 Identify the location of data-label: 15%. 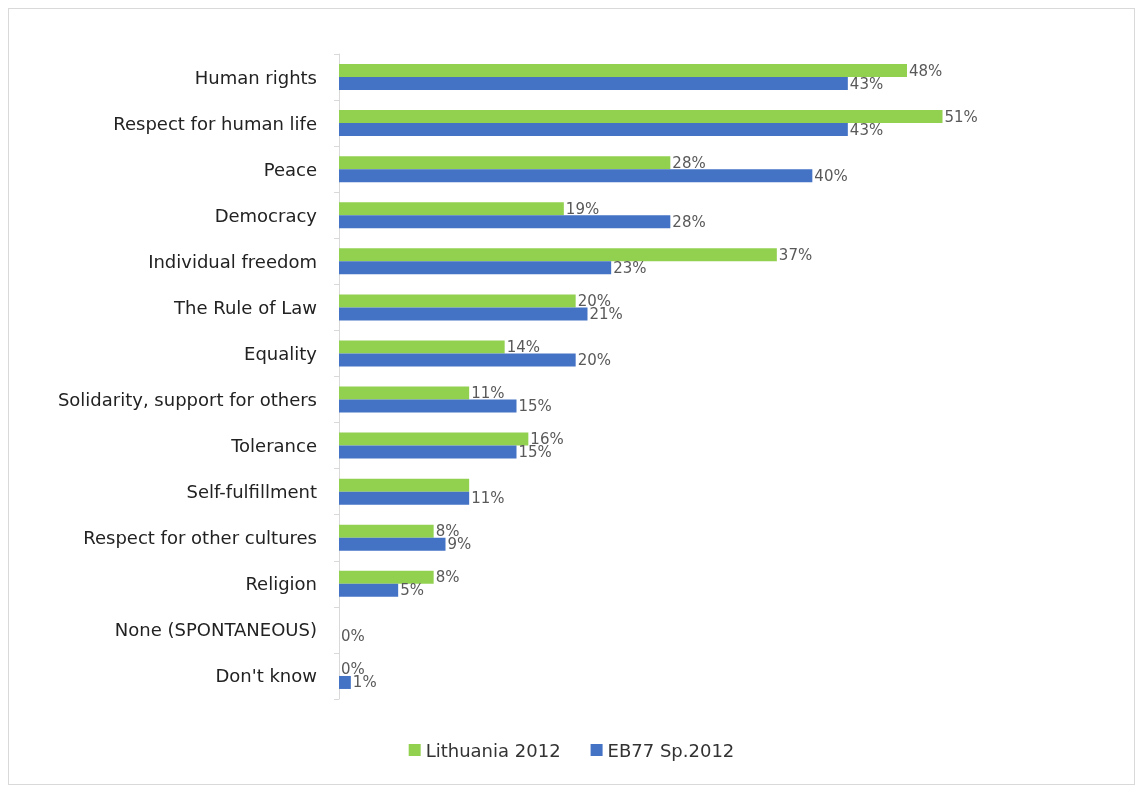
(535, 406).